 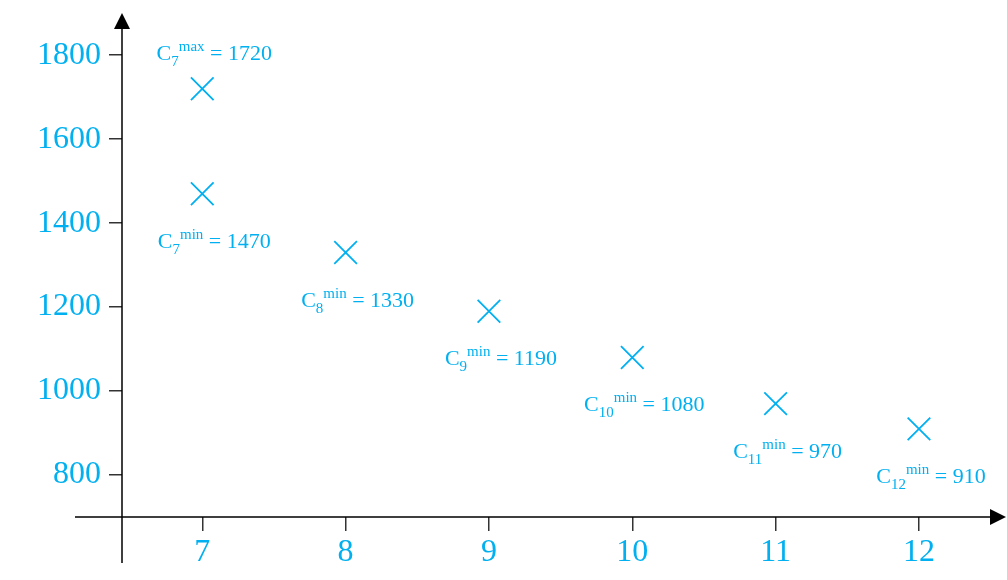 What do you see at coordinates (632, 549) in the screenshot?
I see `x-tick-label: 10` at bounding box center [632, 549].